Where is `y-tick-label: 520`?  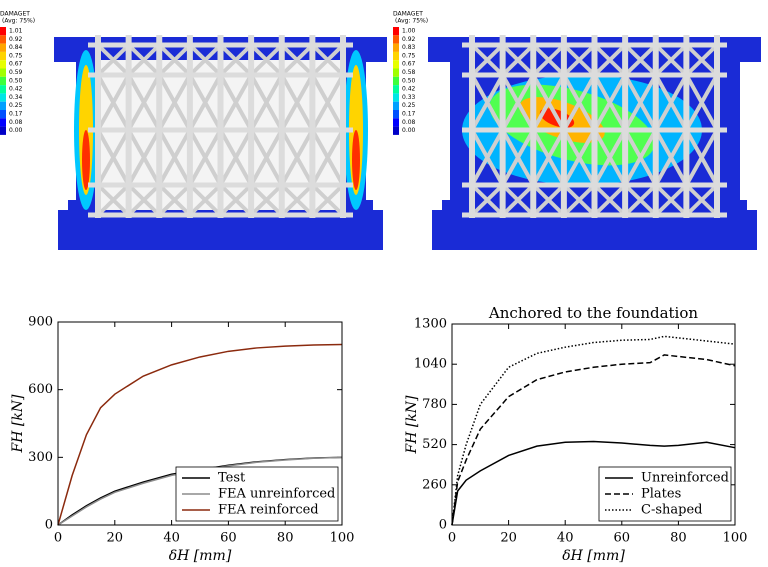 y-tick-label: 520 is located at coordinates (434, 444).